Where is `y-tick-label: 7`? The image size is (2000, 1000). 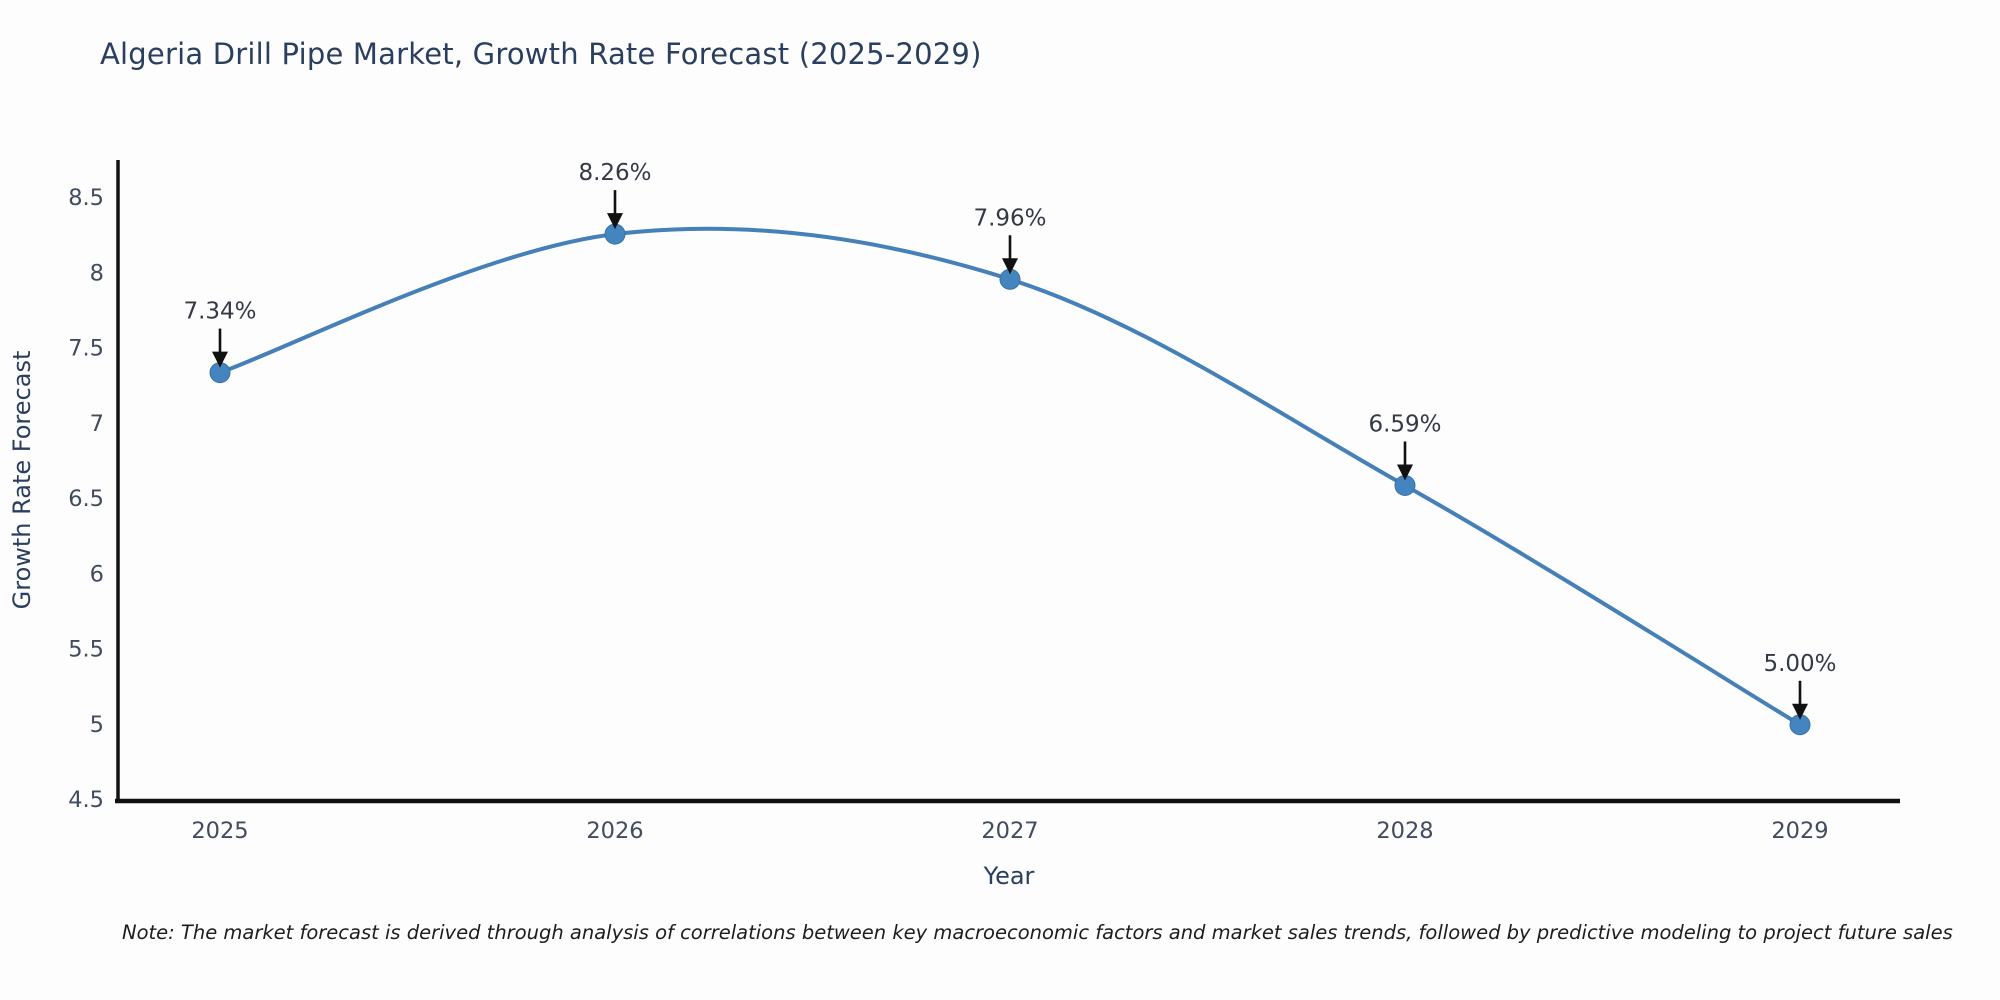 y-tick-label: 7 is located at coordinates (97, 424).